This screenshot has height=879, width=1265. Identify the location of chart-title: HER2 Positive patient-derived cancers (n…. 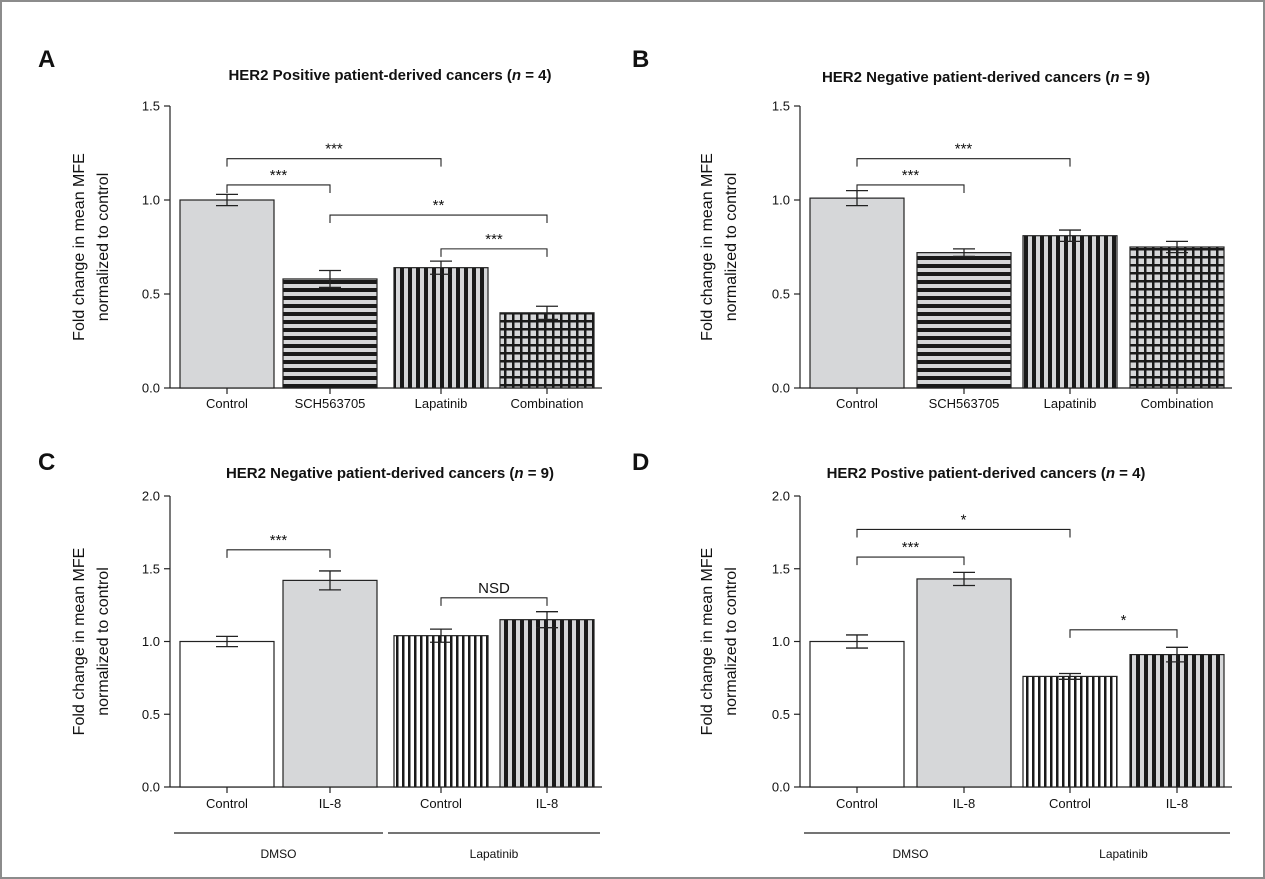
(389, 75).